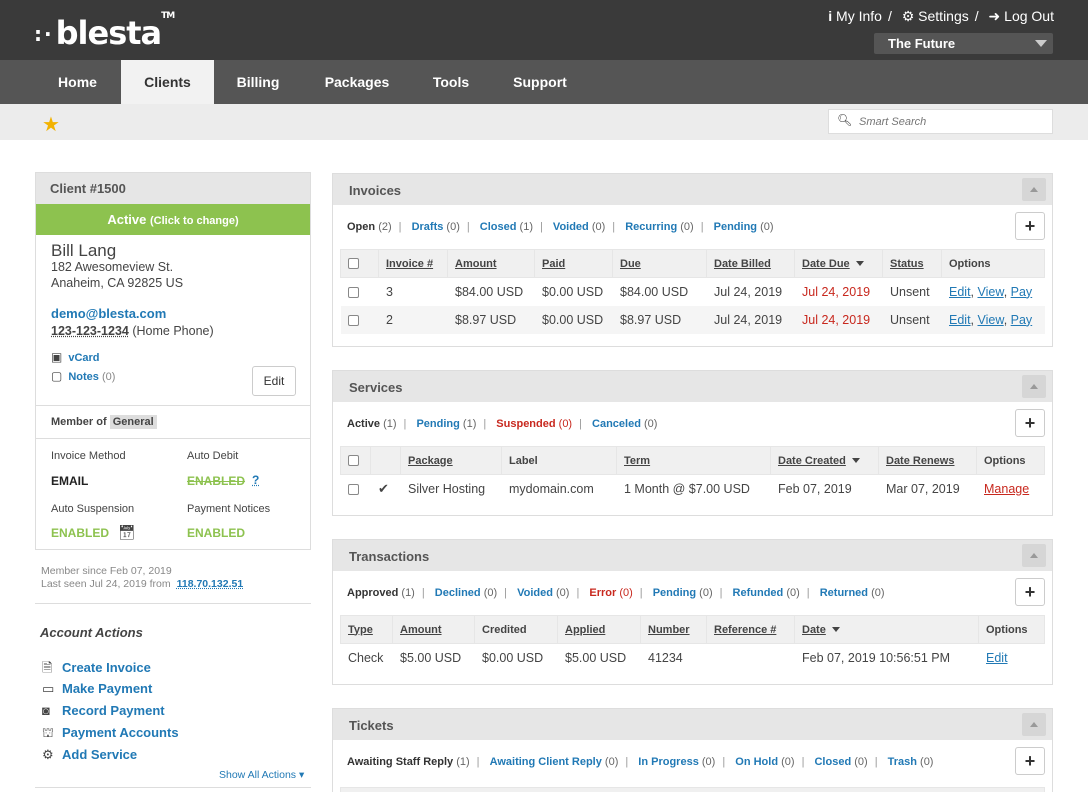 This screenshot has height=792, width=1088. What do you see at coordinates (659, 227) in the screenshot?
I see `filter-recurring: Recurring (0)` at bounding box center [659, 227].